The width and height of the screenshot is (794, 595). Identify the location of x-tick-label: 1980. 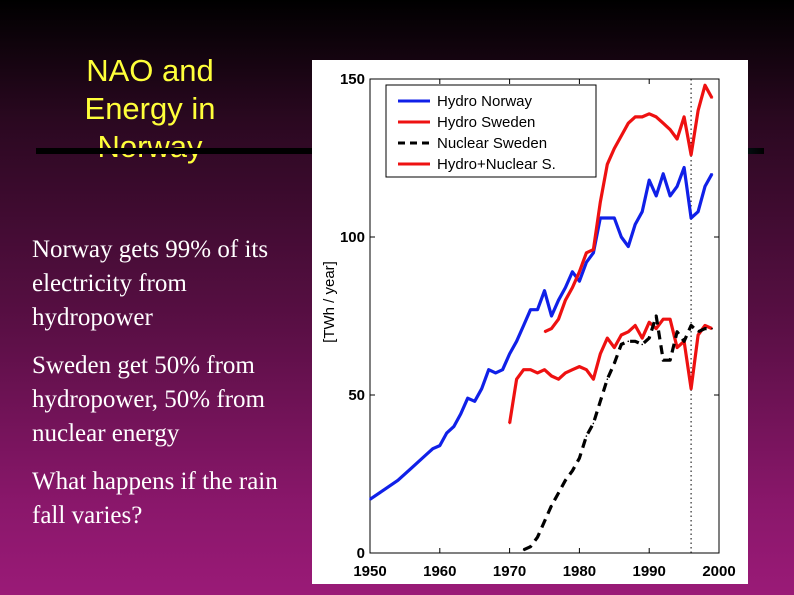
(579, 571).